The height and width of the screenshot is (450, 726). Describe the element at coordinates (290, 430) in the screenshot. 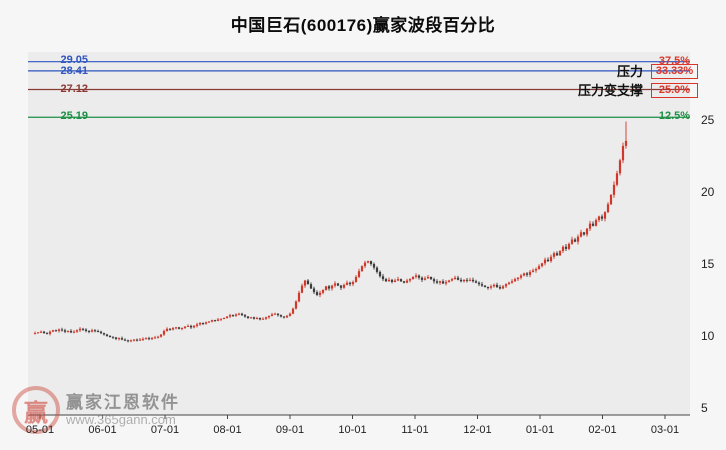

I see `x-axis-label: 09-01` at that location.